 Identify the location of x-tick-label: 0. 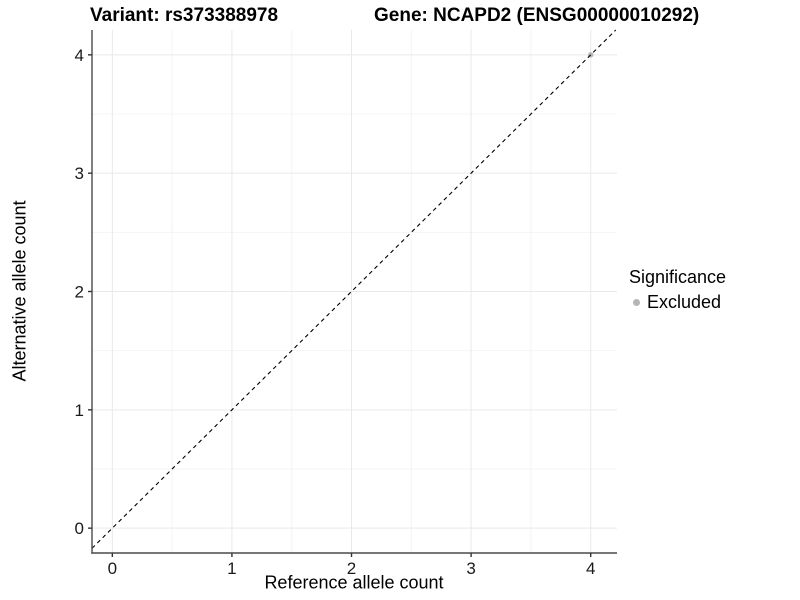
(112, 568).